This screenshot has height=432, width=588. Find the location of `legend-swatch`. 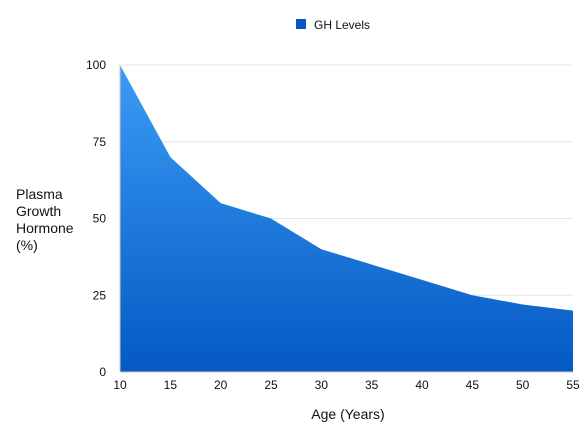

legend-swatch is located at coordinates (301, 24).